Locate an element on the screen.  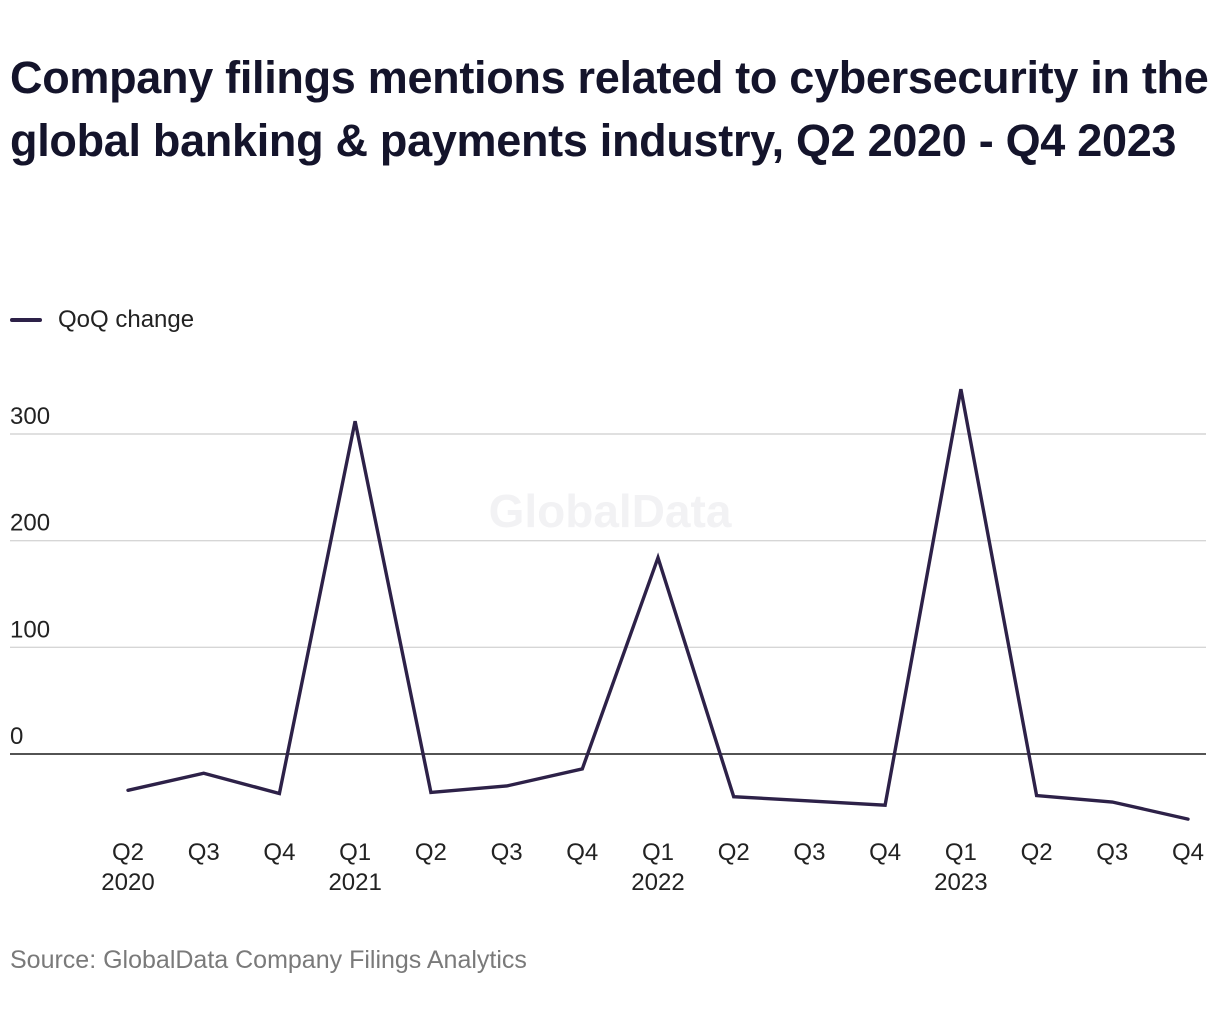
y-tick-label: 300 is located at coordinates (30, 416).